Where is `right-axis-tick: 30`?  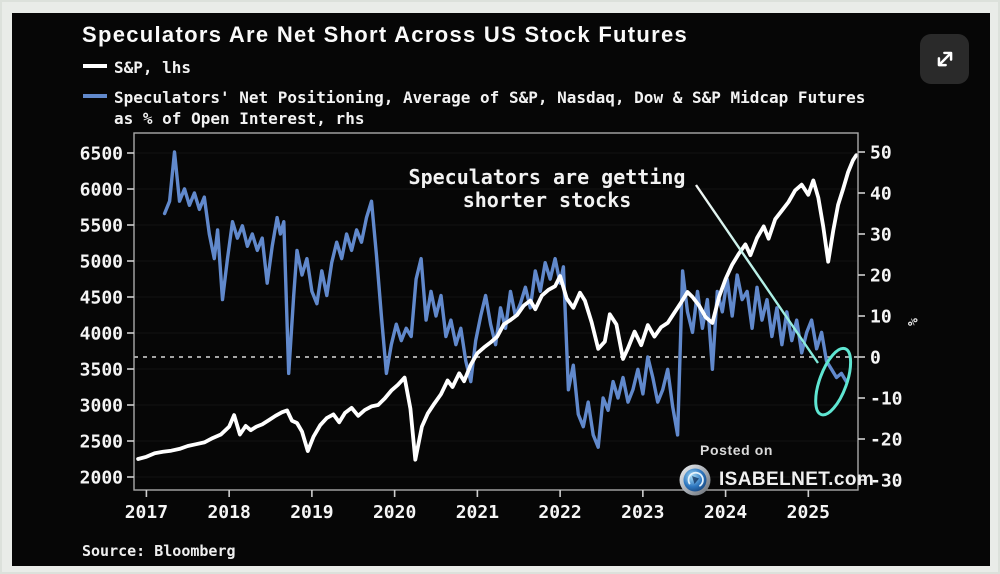
right-axis-tick: 30 is located at coordinates (881, 235).